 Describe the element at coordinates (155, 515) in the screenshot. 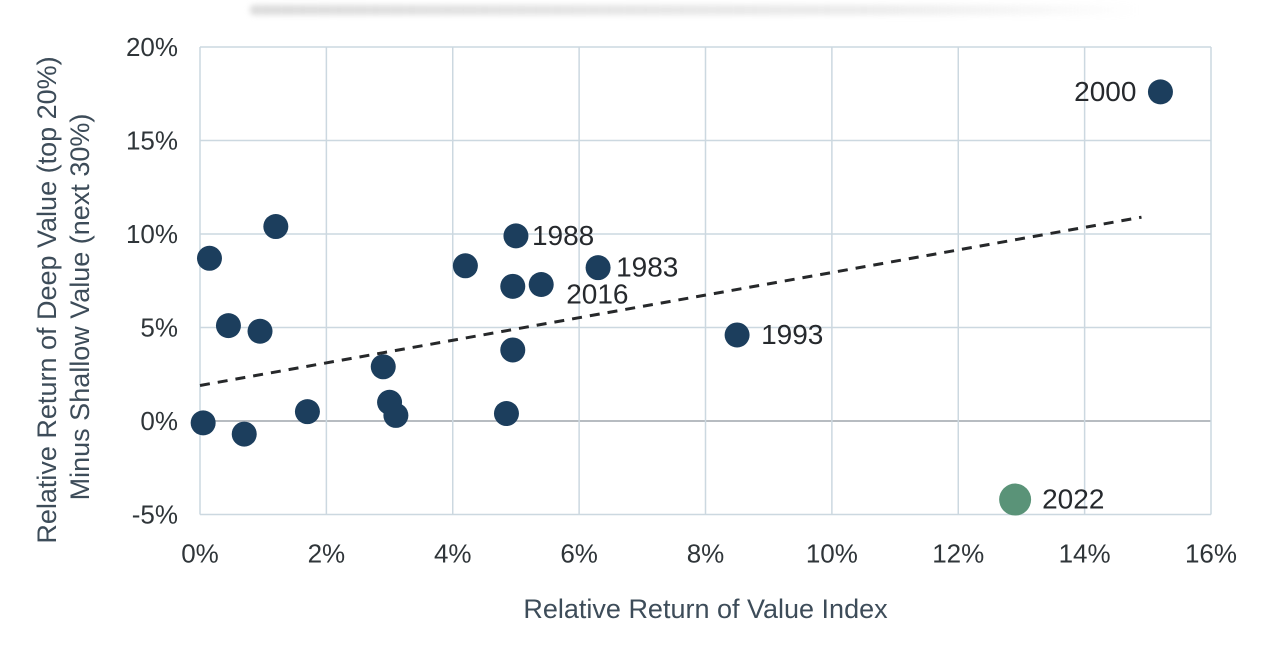

I see `y-tick-label: -5%` at that location.